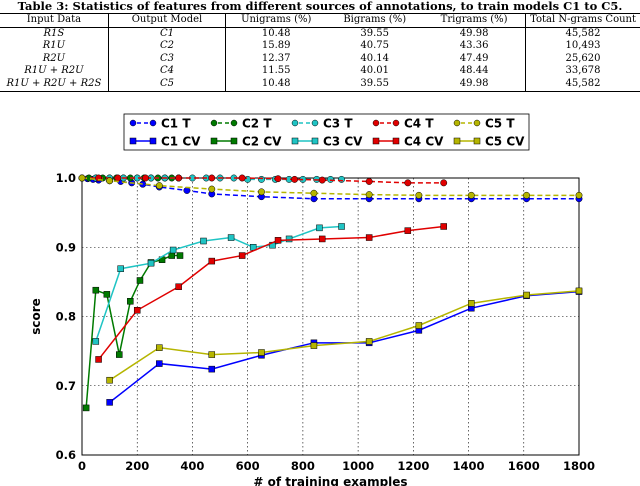 The image size is (640, 486). Describe the element at coordinates (320, 34) in the screenshot. I see `table-row: R1S C1 10.48 39.55 49.98 45,582` at that location.